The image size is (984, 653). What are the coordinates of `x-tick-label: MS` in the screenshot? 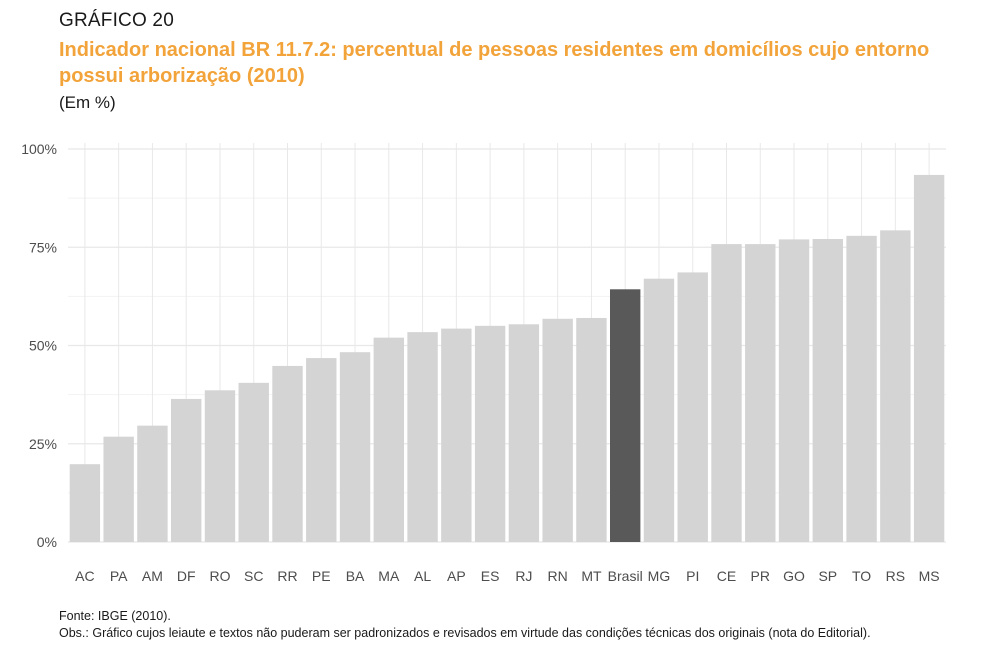 It's located at (929, 576).